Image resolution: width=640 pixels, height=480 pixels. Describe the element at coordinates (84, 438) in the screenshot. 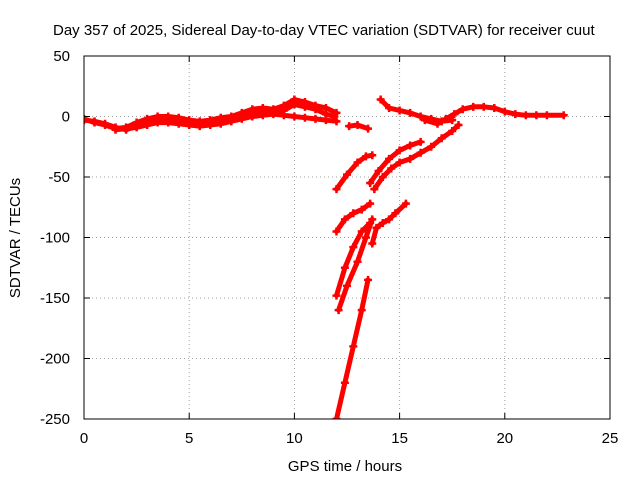

I see `x-tick-label: 0` at that location.